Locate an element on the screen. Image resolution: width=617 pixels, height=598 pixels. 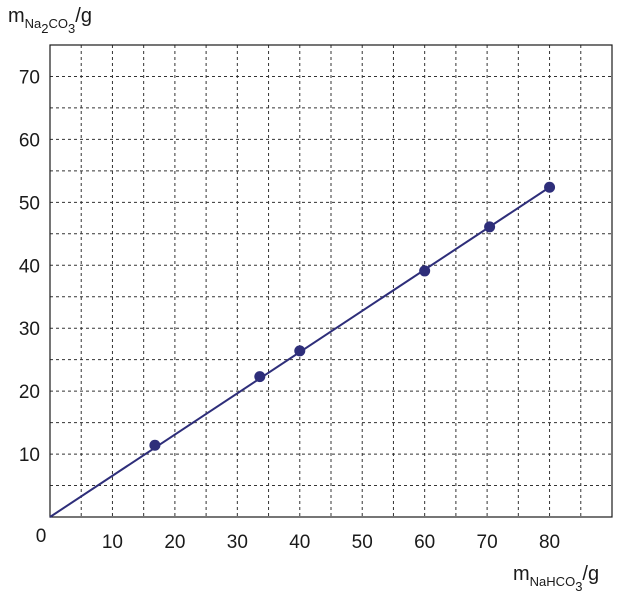
y-axis-label-sub2: 2 is located at coordinates (44, 28).